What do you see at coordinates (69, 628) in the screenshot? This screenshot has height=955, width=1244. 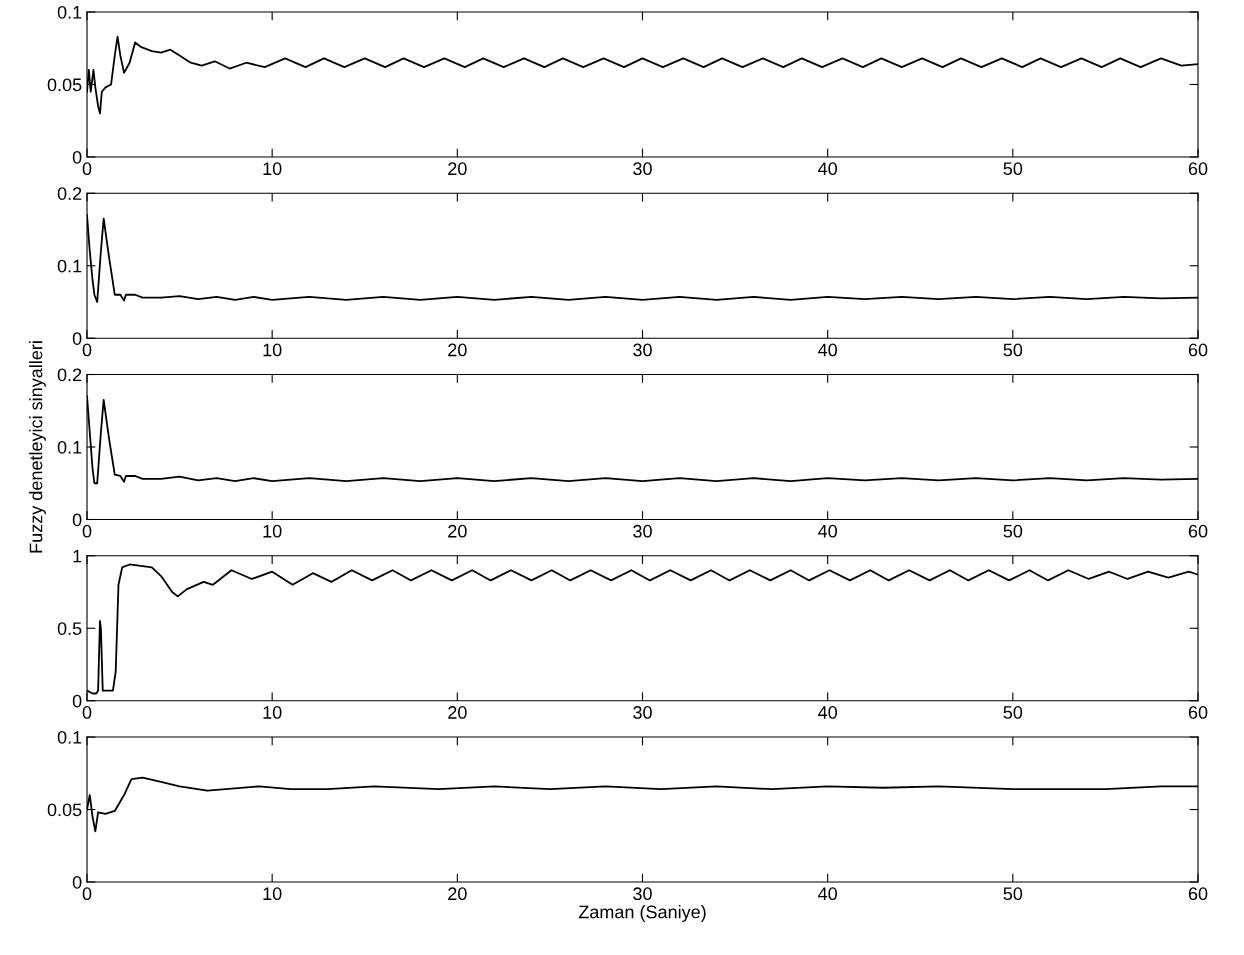 I see `y-tick-label: 0.5` at bounding box center [69, 628].